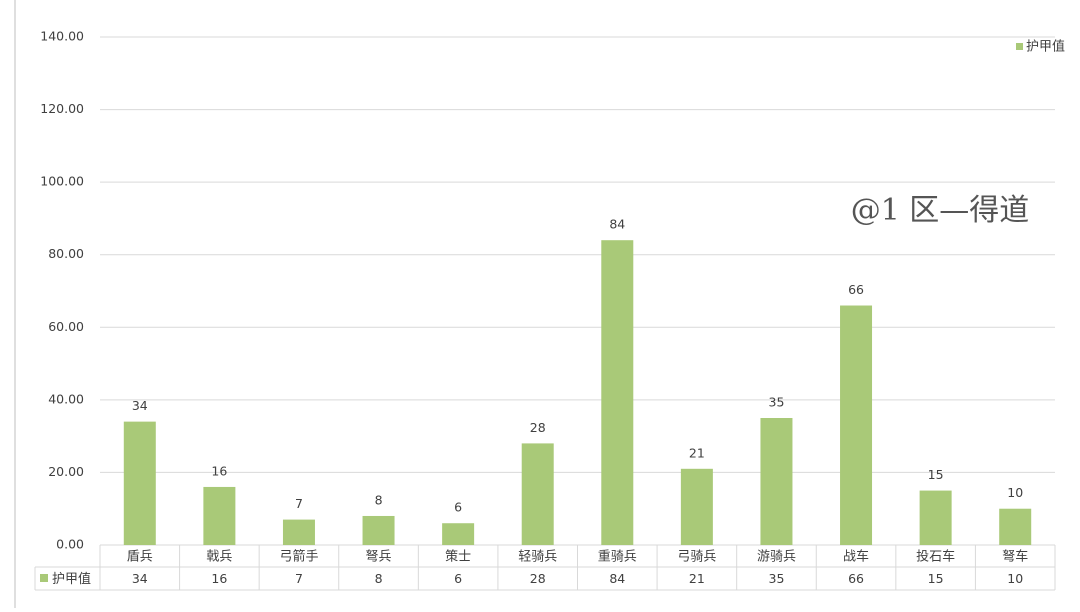 The image size is (1080, 612). Describe the element at coordinates (71, 579) in the screenshot. I see `table-series-name: 护甲值` at that location.